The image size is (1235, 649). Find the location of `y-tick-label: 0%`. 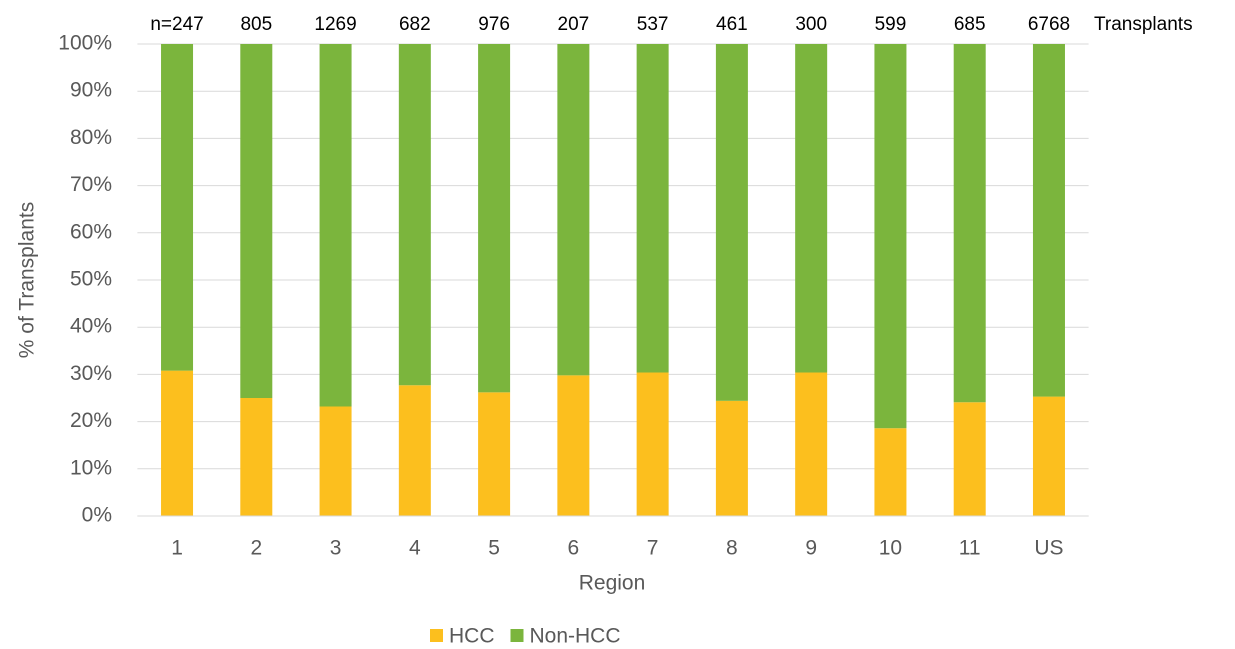

y-tick-label: 0% is located at coordinates (97, 515).